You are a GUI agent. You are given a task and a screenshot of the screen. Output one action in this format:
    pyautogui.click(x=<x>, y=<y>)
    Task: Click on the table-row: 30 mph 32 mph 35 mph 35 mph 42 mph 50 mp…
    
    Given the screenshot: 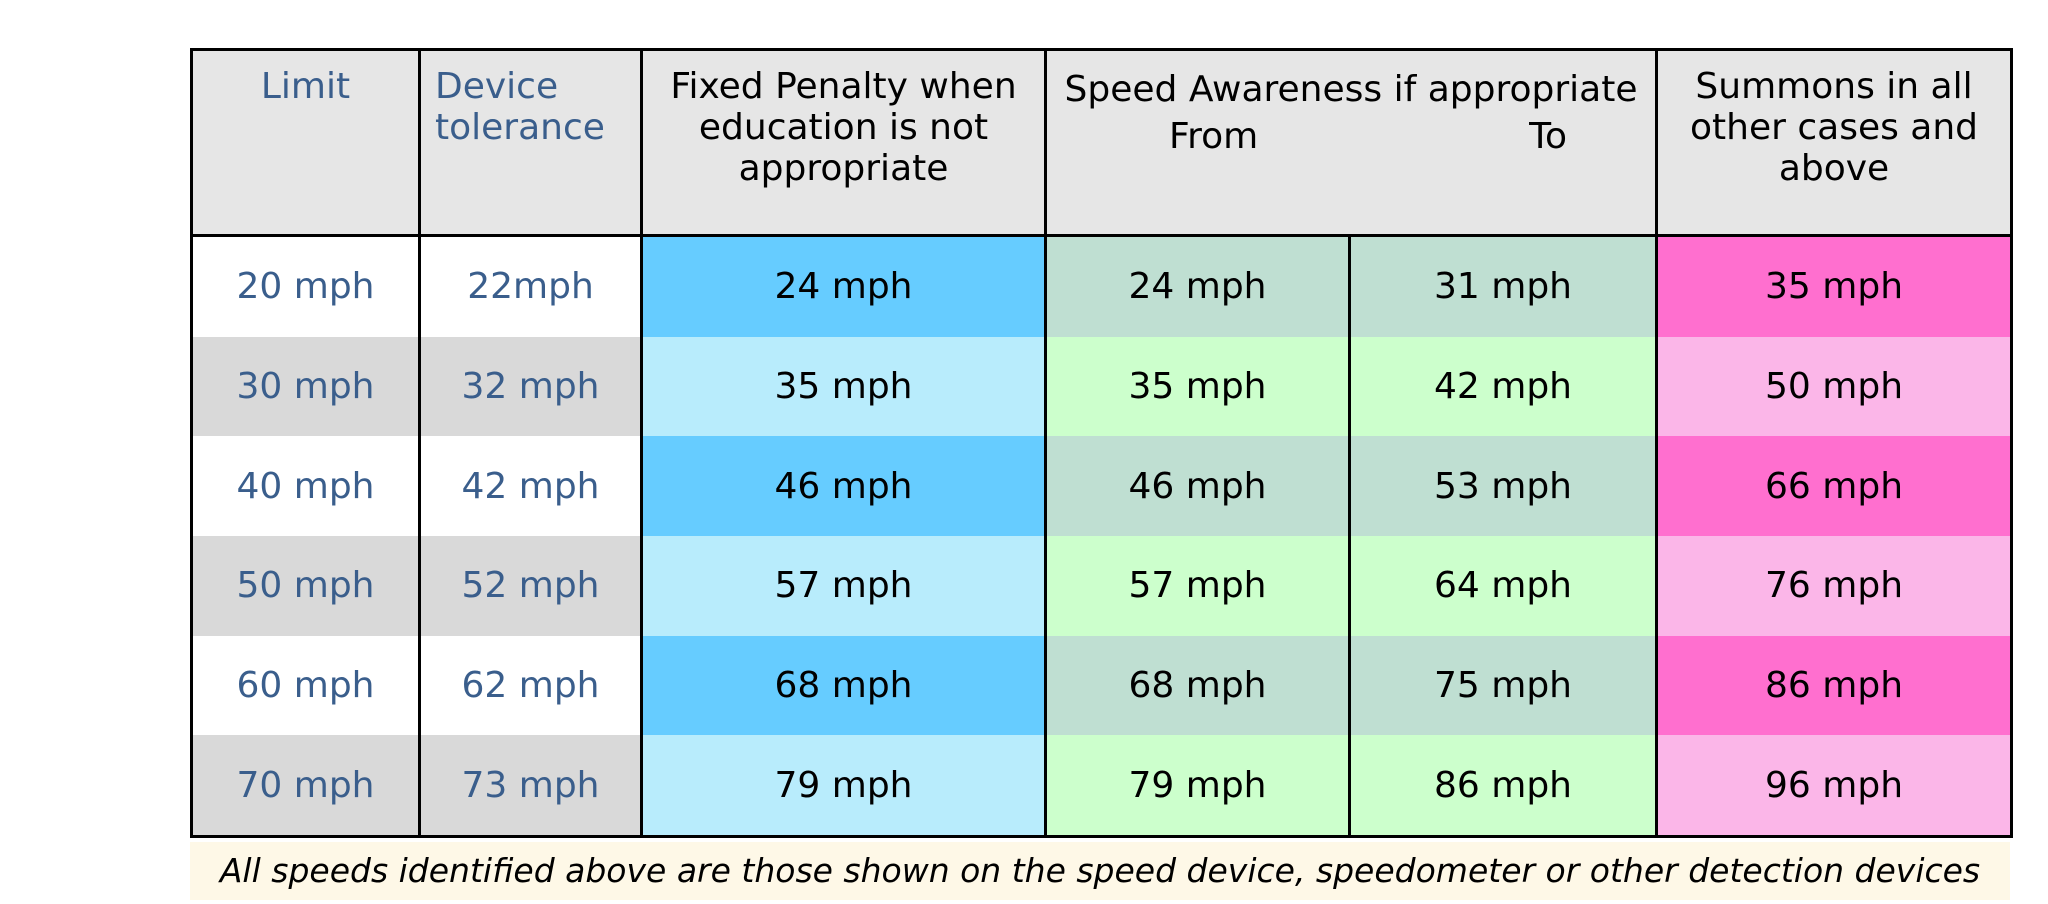 What is the action you would take?
    pyautogui.click(x=1102, y=386)
    